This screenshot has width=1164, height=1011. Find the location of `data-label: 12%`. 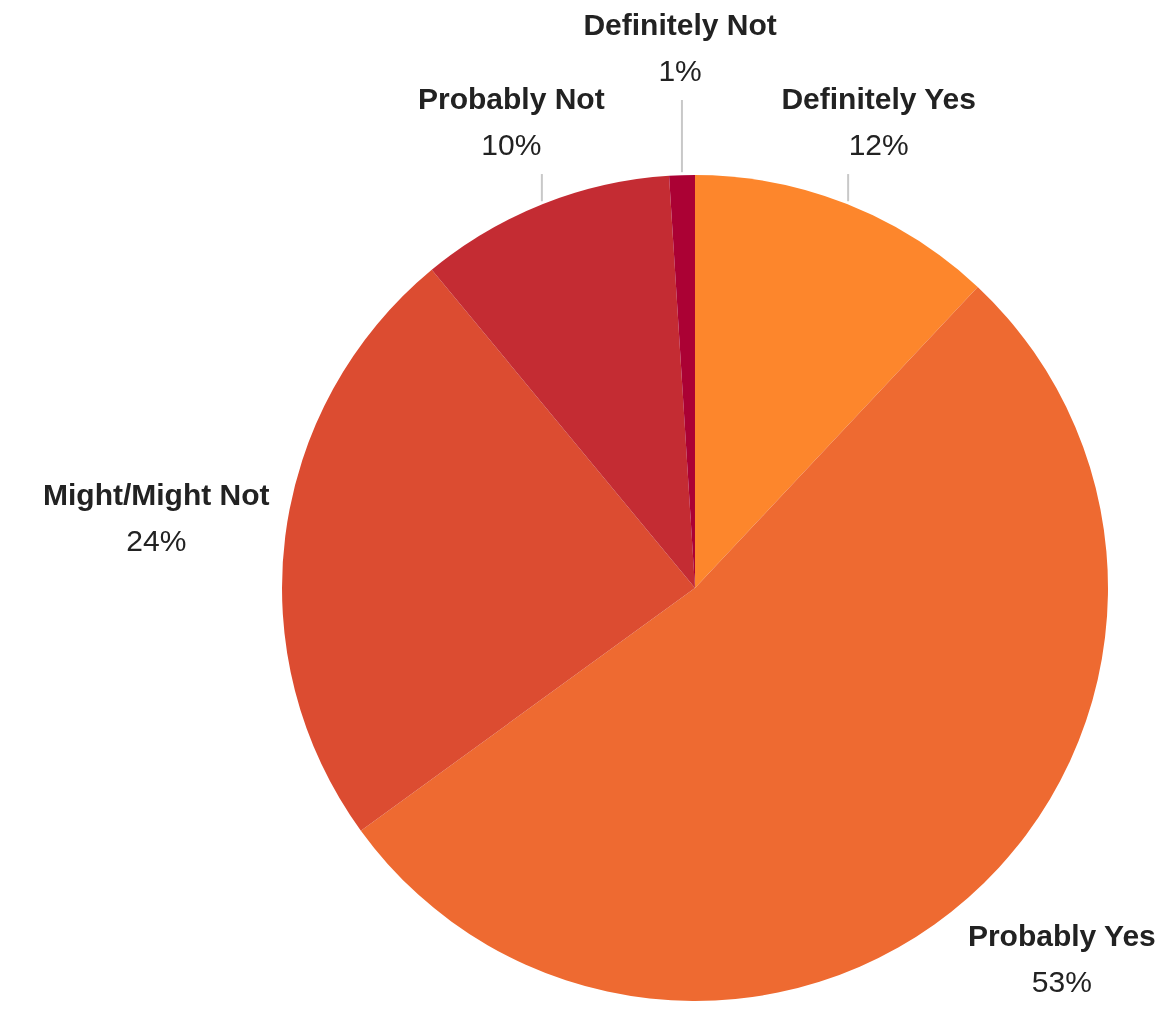

data-label: 12% is located at coordinates (878, 145).